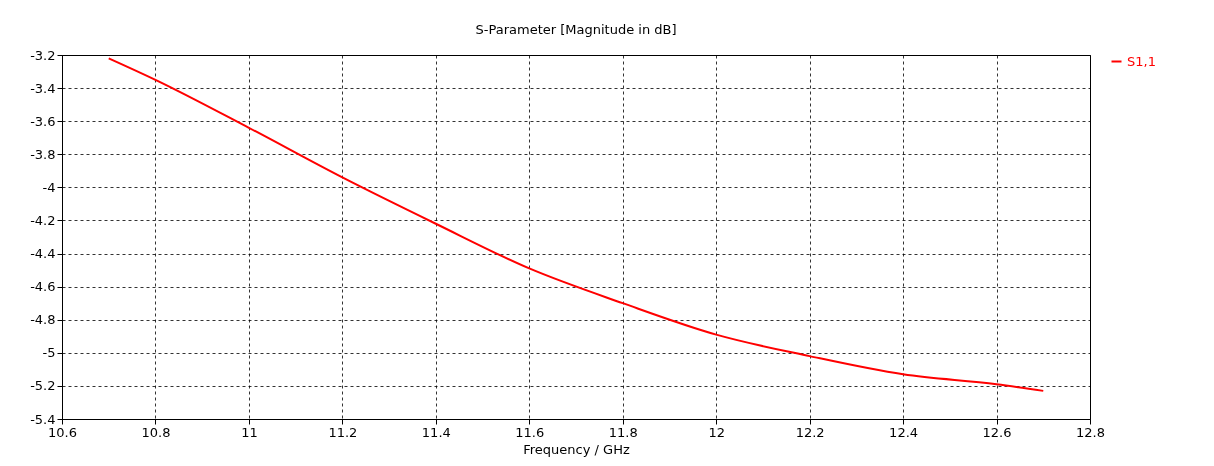 Image resolution: width=1214 pixels, height=466 pixels. Describe the element at coordinates (43, 386) in the screenshot. I see `y-tick-label: -5.2` at that location.